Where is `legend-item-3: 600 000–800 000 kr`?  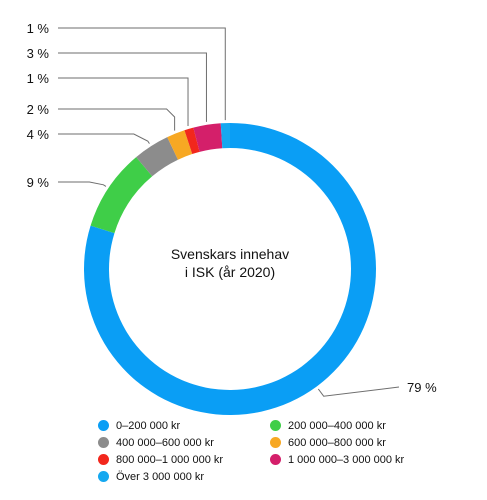 legend-item-3: 600 000–800 000 kr is located at coordinates (354, 442).